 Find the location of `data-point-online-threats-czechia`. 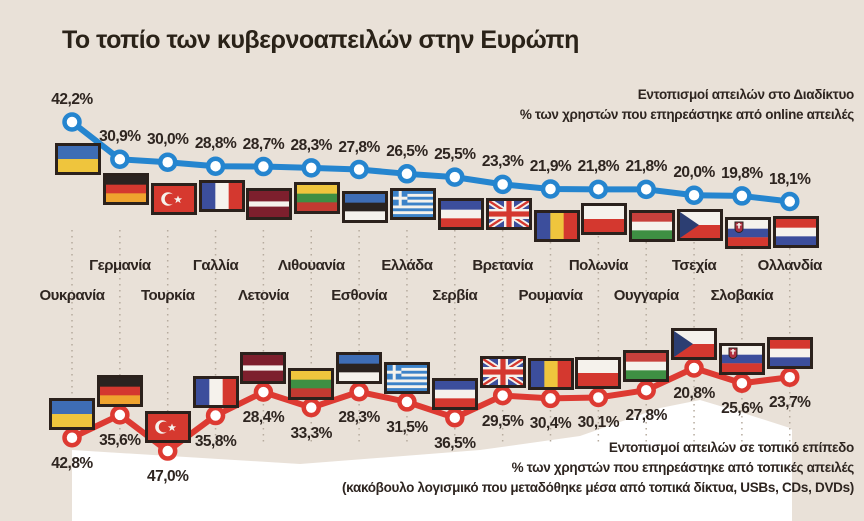

data-point-online-threats-czechia is located at coordinates (694, 195).